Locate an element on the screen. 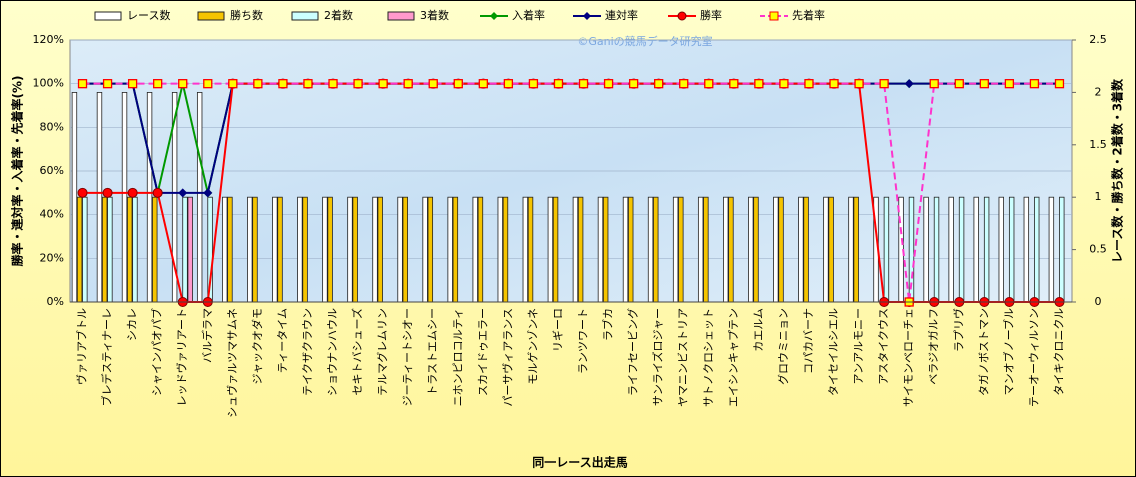  x-tick-label: グロウミニョン is located at coordinates (783, 346).